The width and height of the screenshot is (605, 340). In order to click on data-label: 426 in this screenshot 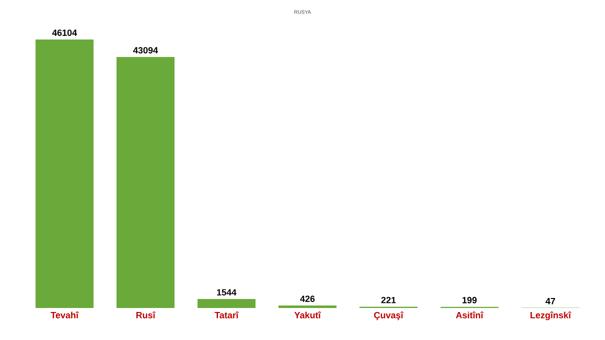, I will do `click(307, 299)`.